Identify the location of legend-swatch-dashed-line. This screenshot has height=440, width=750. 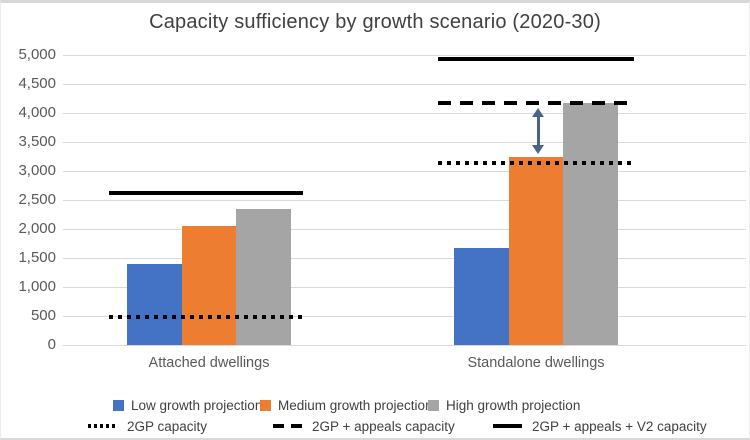
(287, 426).